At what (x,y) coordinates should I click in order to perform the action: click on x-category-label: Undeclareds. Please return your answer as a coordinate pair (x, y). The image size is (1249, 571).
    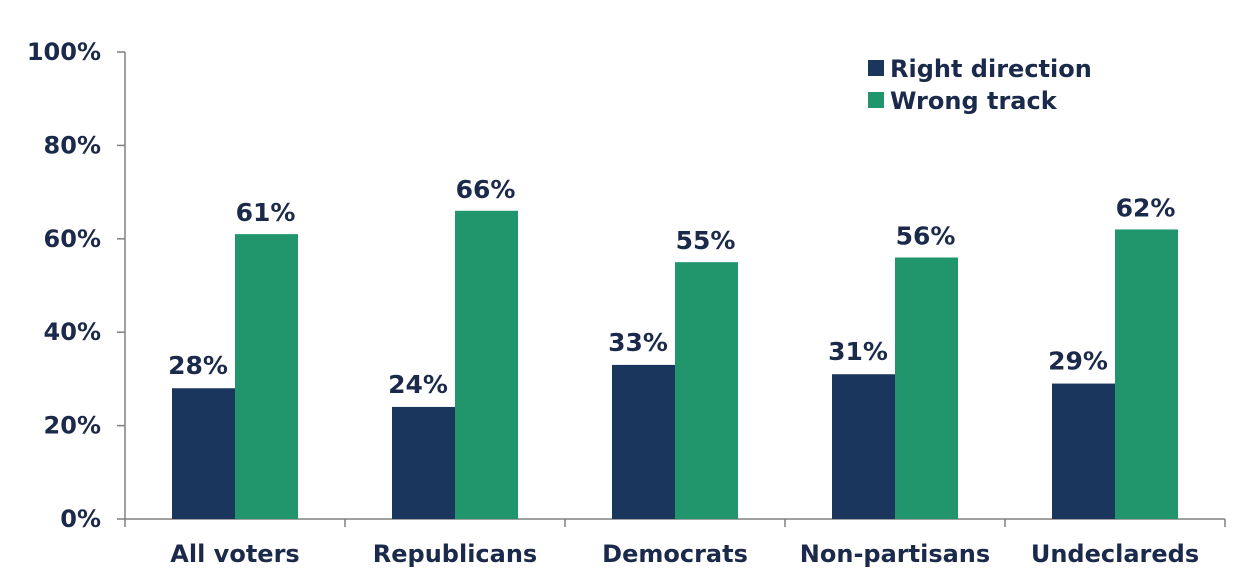
    Looking at the image, I should click on (1115, 554).